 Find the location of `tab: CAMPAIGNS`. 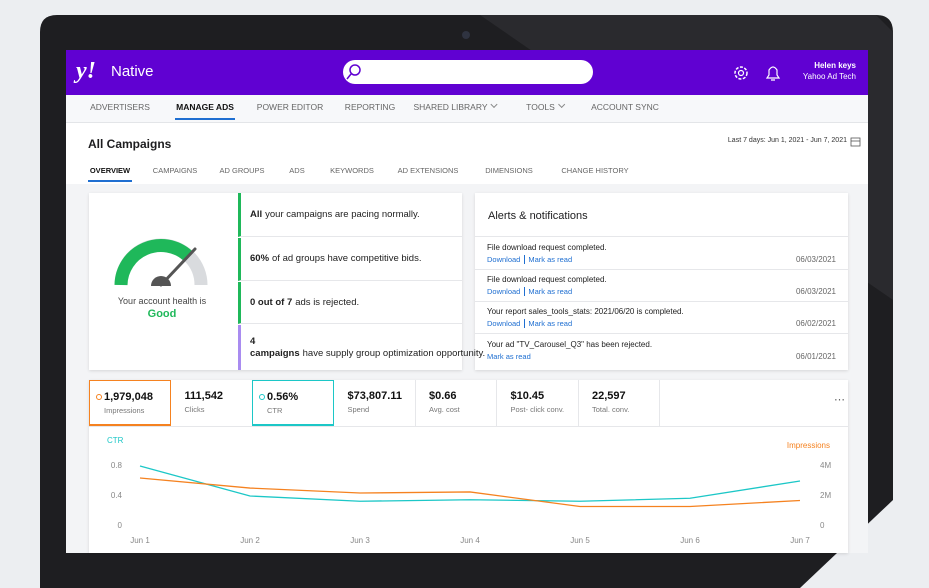

tab: CAMPAIGNS is located at coordinates (175, 170).